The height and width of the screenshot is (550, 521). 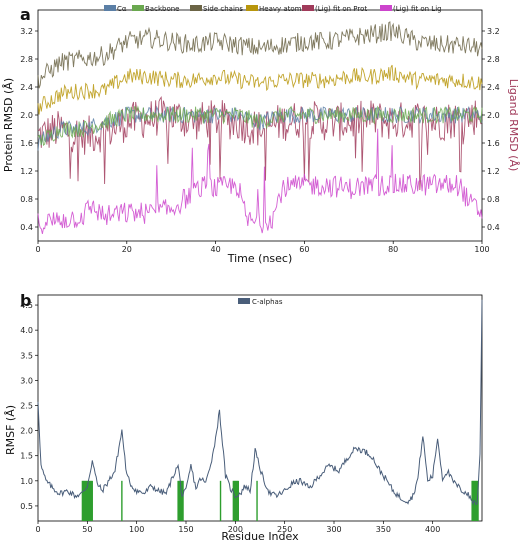 What do you see at coordinates (26, 305) in the screenshot?
I see `y-tick-label: 4.5` at bounding box center [26, 305].